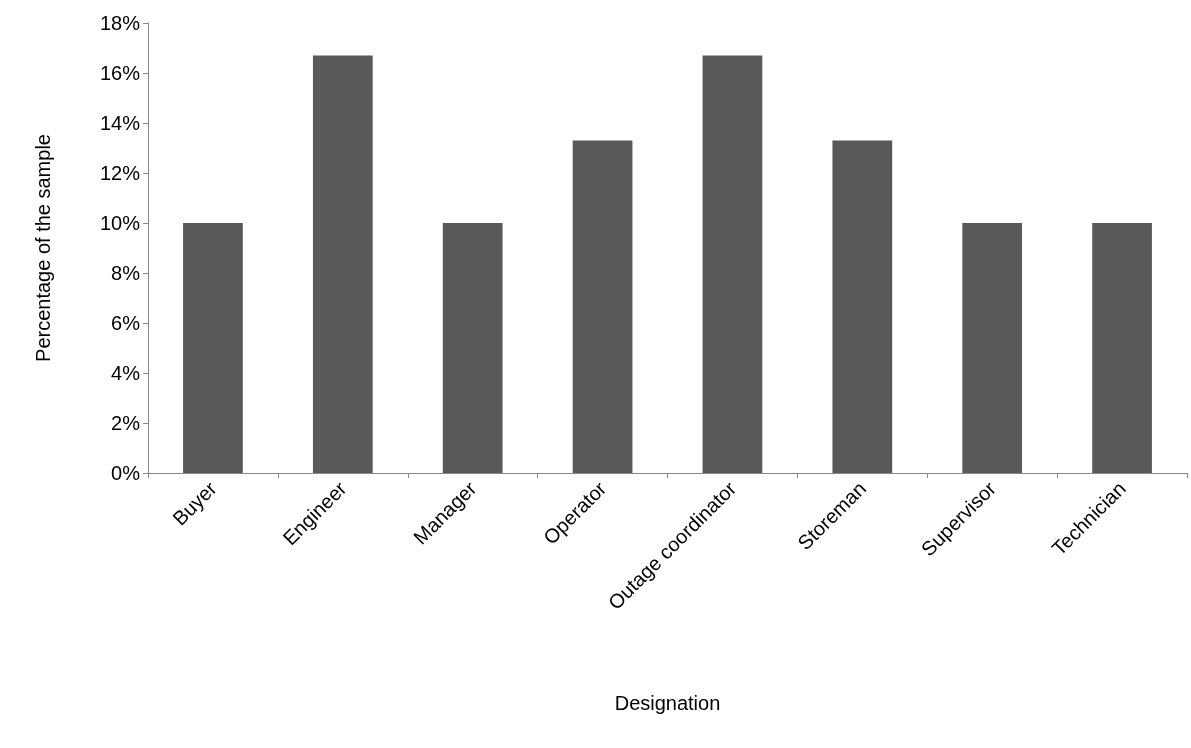 This screenshot has width=1191, height=748. I want to click on y-tick-label: 12%, so click(120, 173).